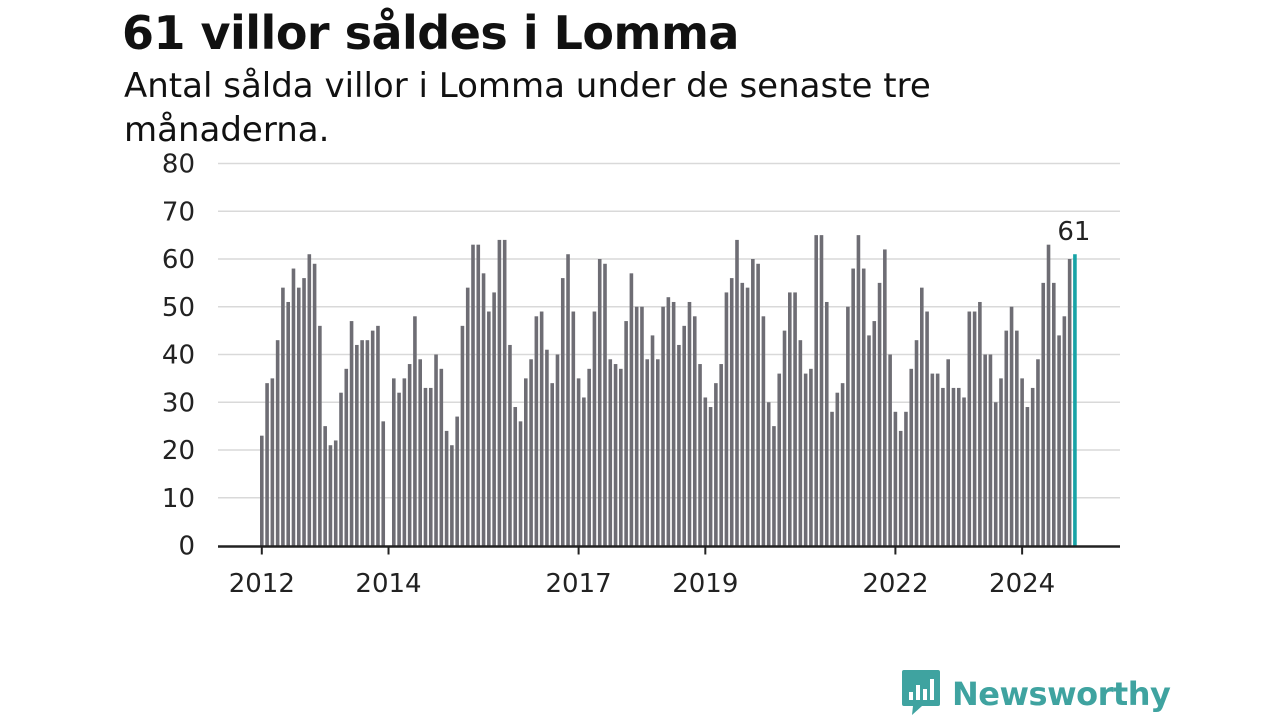  What do you see at coordinates (178, 451) in the screenshot?
I see `y-tick-label: 20` at bounding box center [178, 451].